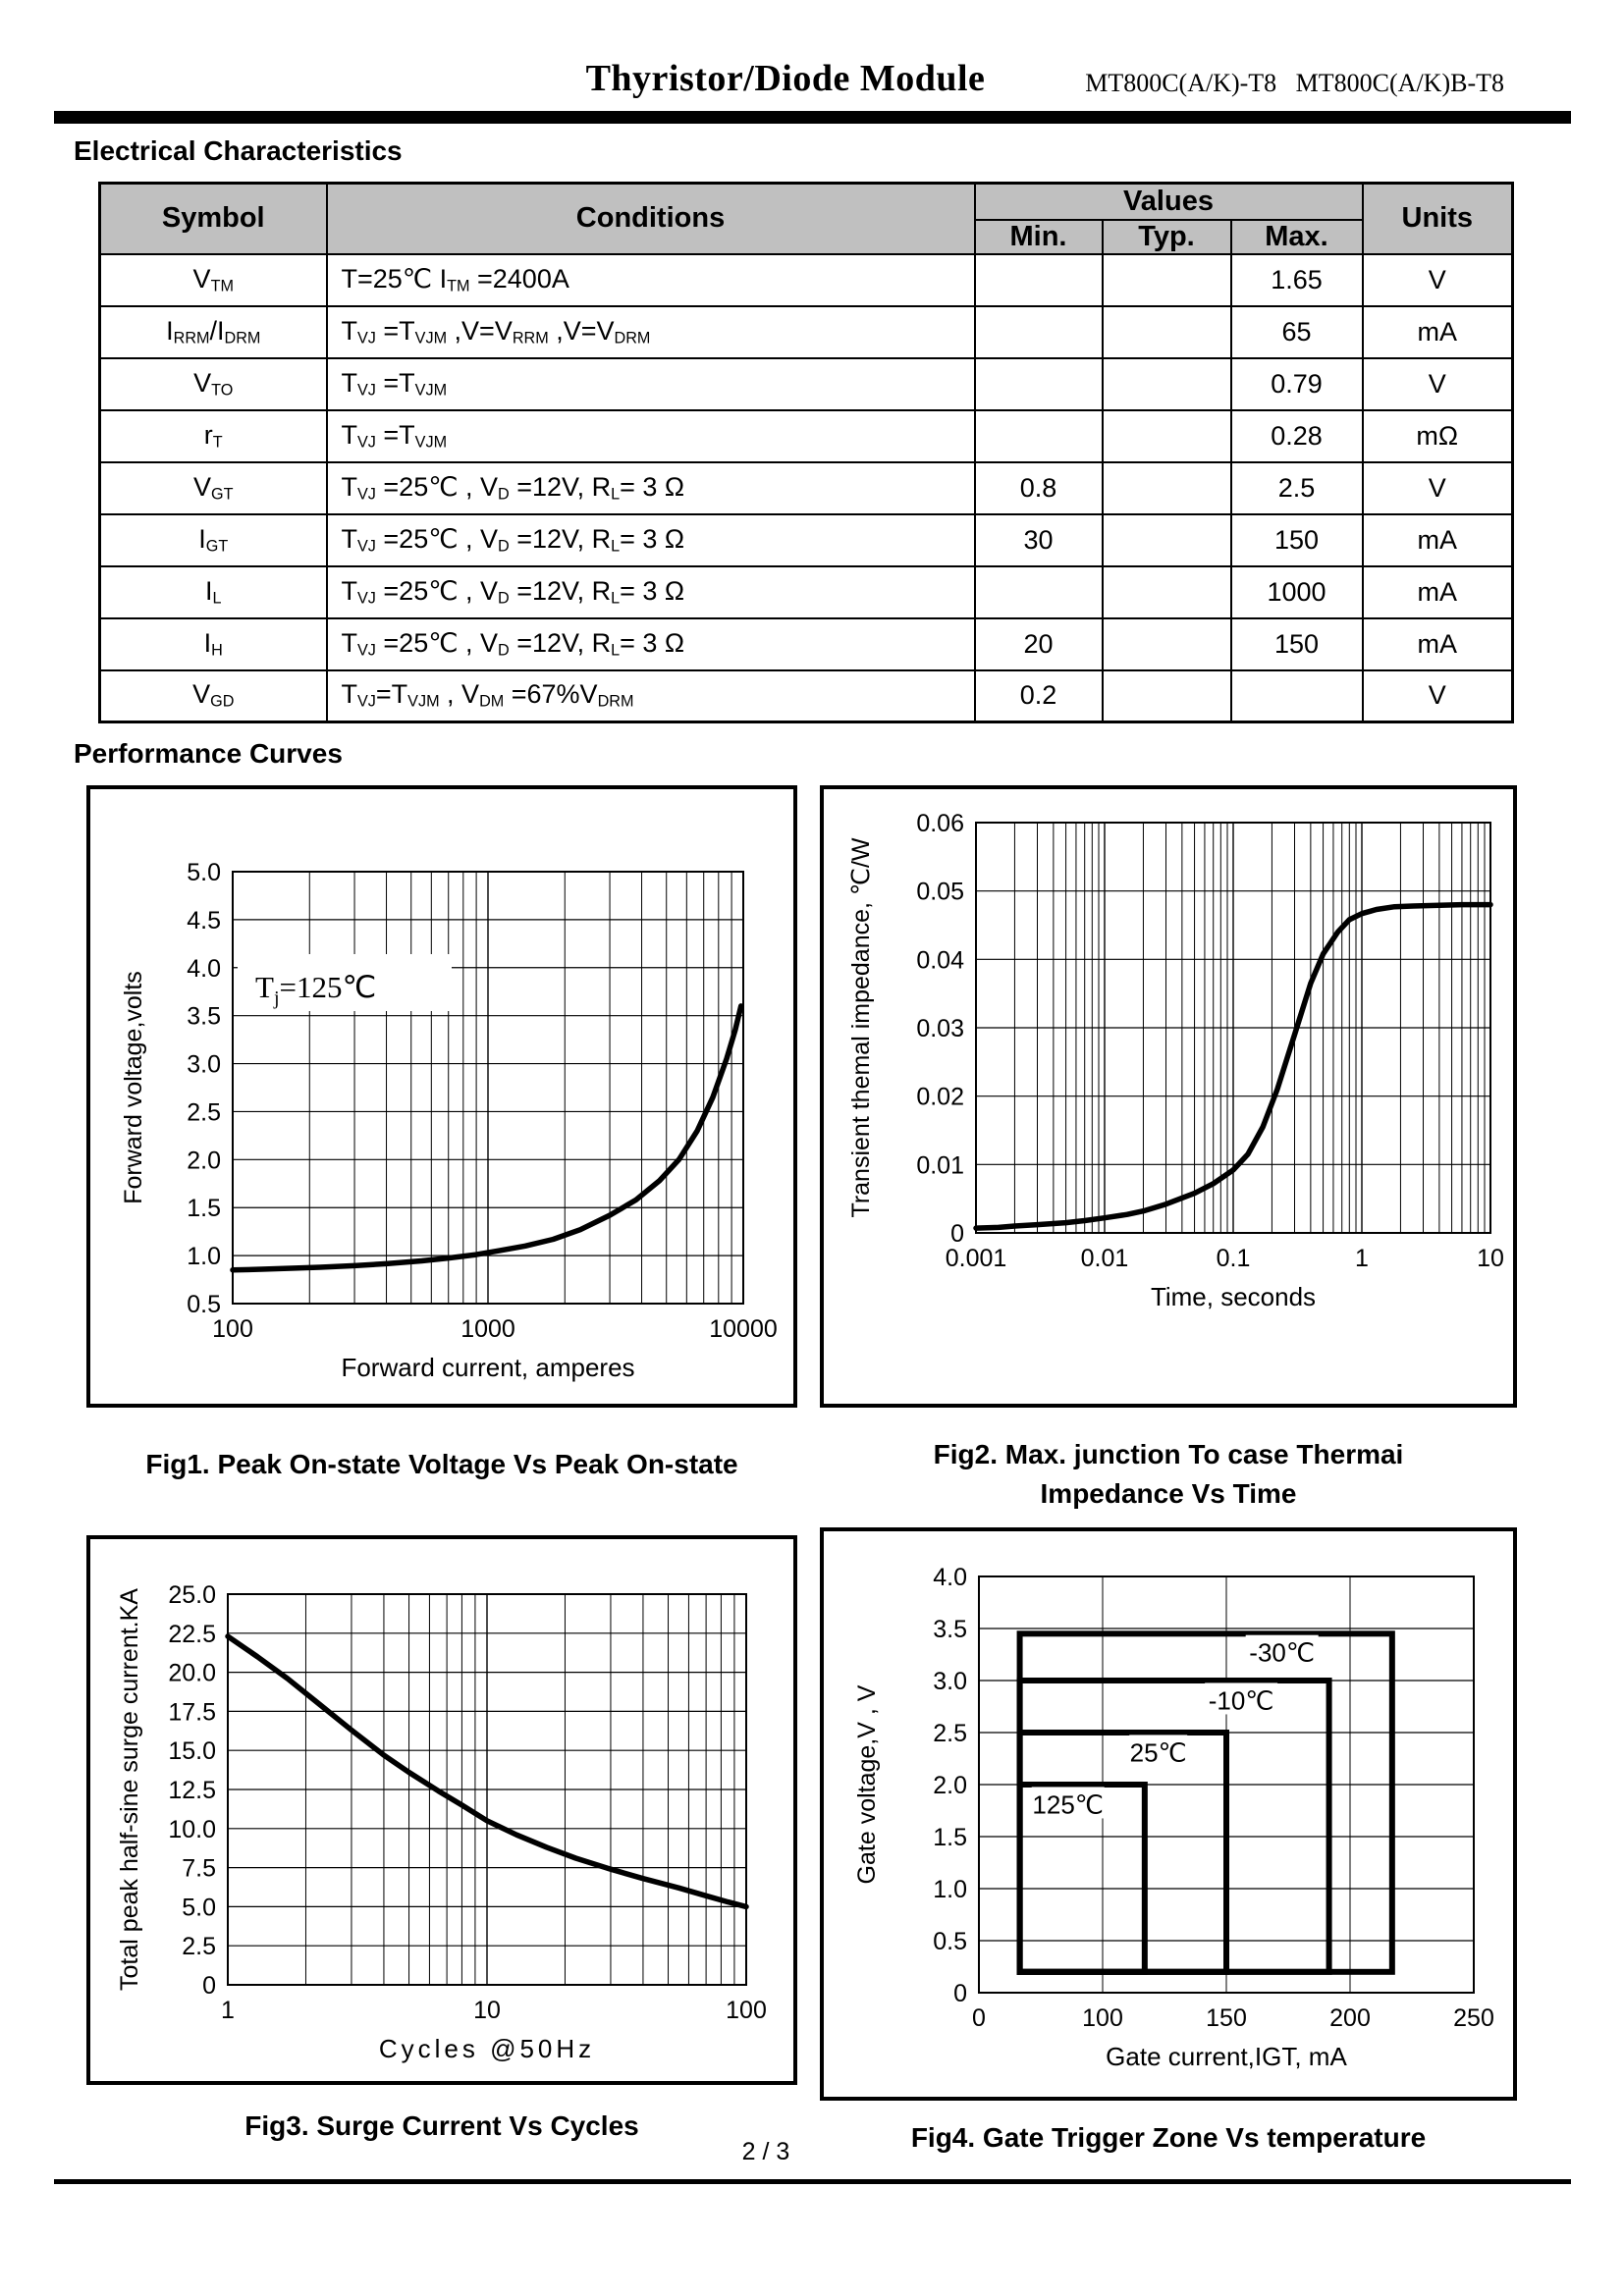 The width and height of the screenshot is (1624, 2296). What do you see at coordinates (650, 383) in the screenshot?
I see `cell-conditions: TVJ =TVJM` at bounding box center [650, 383].